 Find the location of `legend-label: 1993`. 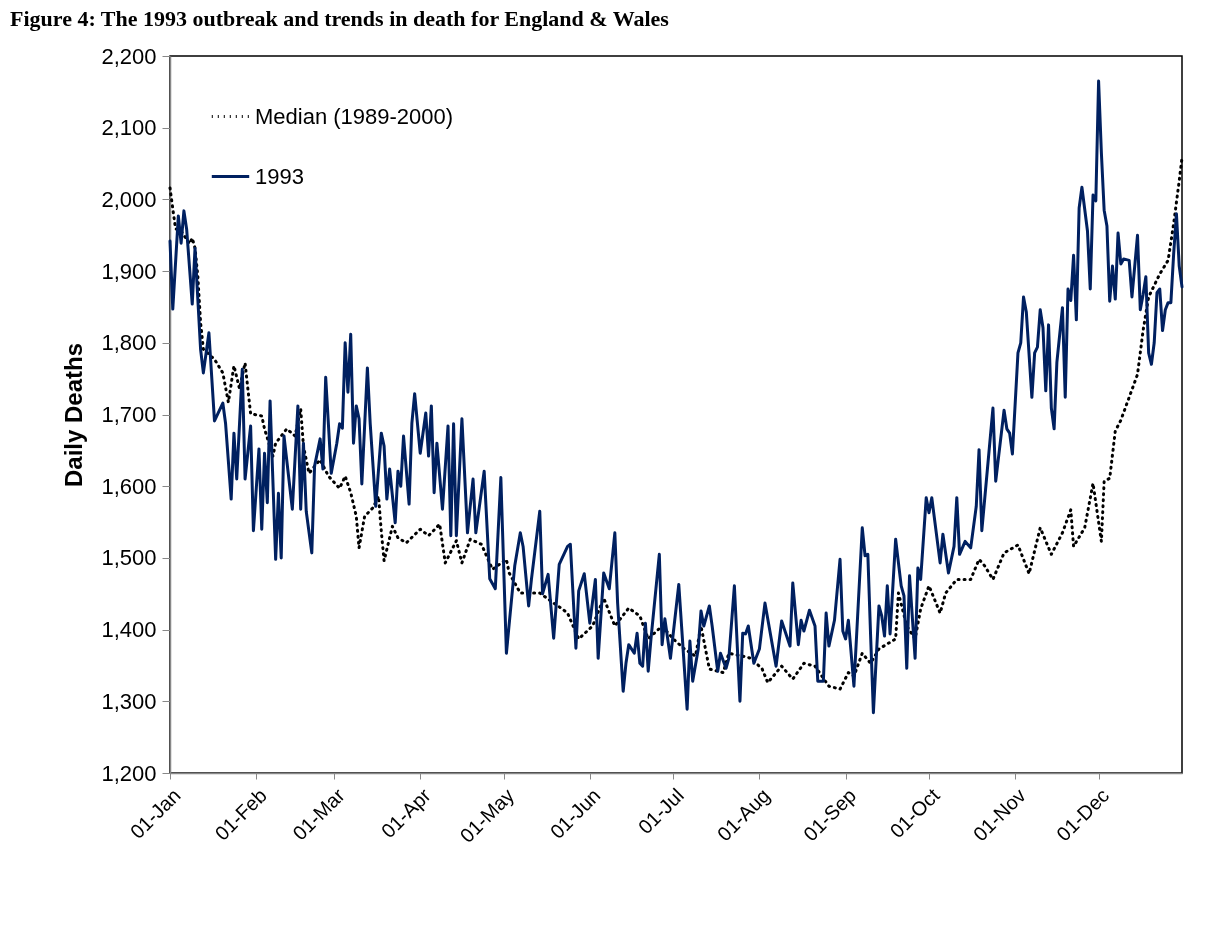

legend-label: 1993 is located at coordinates (279, 176).